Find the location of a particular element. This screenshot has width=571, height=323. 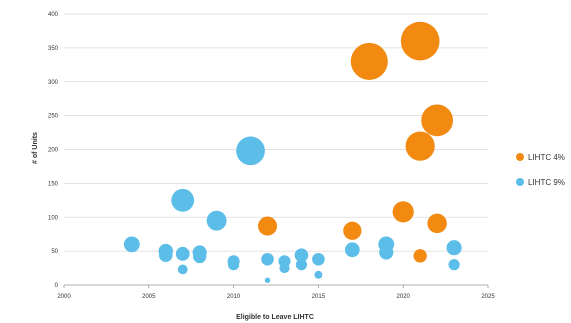

legend-label: LIHTC 9% is located at coordinates (546, 182).